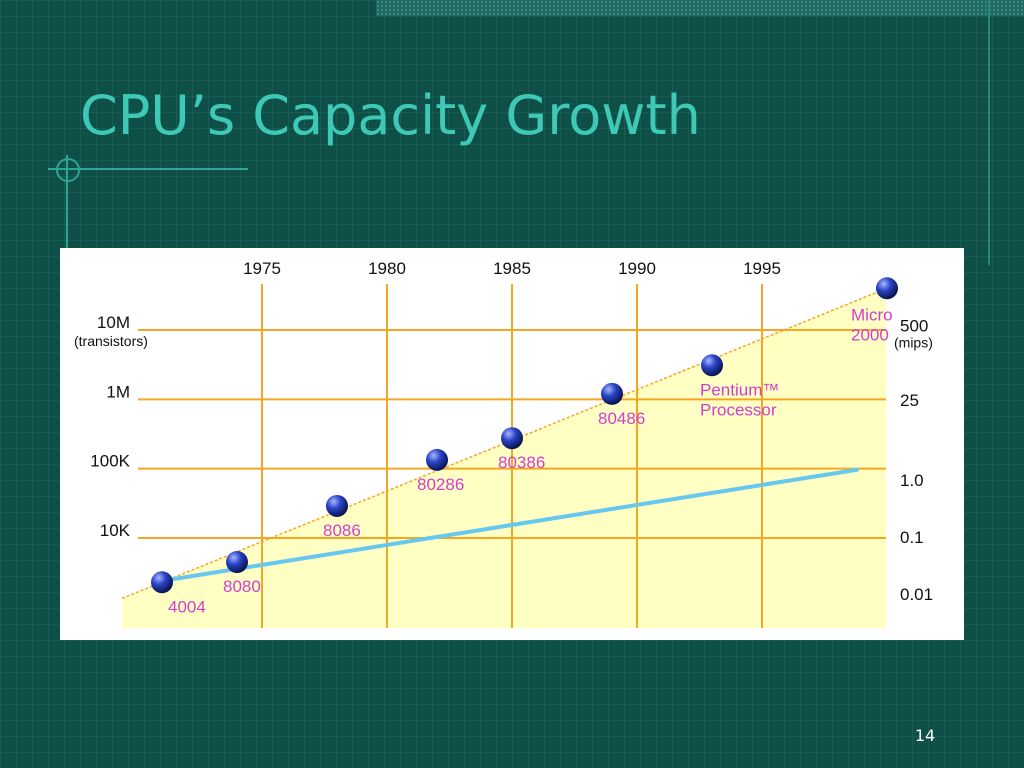 This screenshot has height=768, width=1024. What do you see at coordinates (762, 268) in the screenshot?
I see `x-tick-label: 1995` at bounding box center [762, 268].